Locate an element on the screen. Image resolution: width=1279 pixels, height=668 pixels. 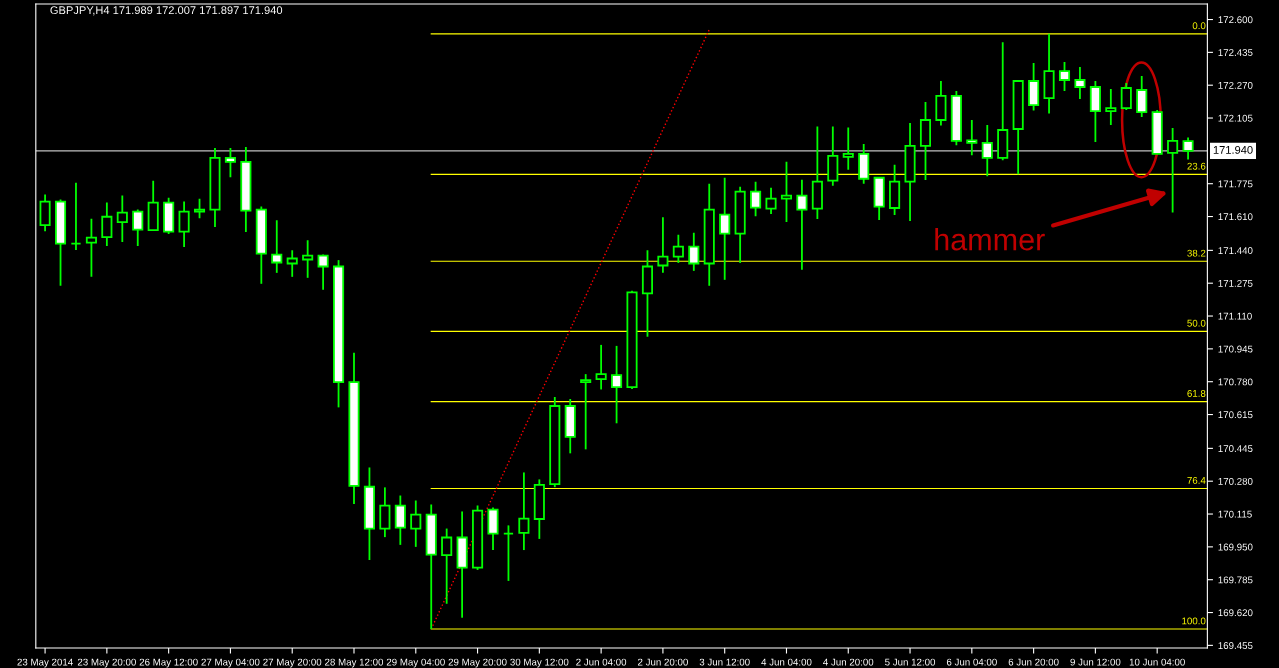
y-tick-label: 170.780 is located at coordinates (1235, 382).